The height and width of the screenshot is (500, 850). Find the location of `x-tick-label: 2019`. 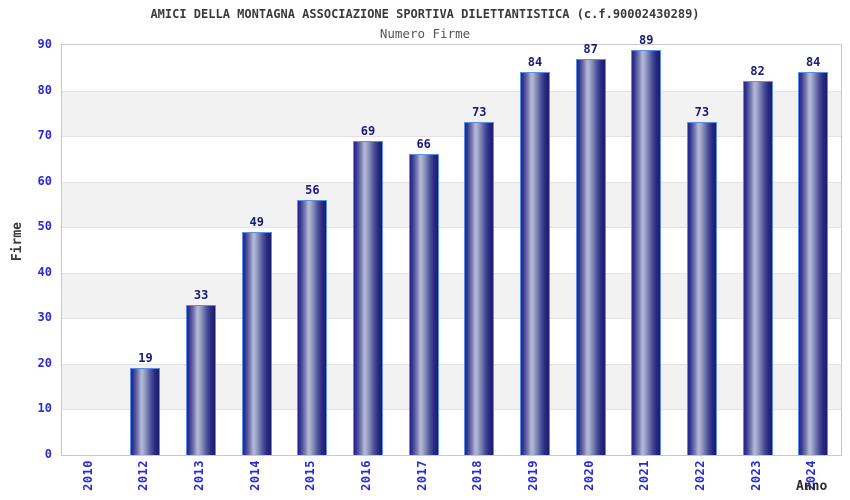

x-tick-label: 2019 is located at coordinates (532, 475).